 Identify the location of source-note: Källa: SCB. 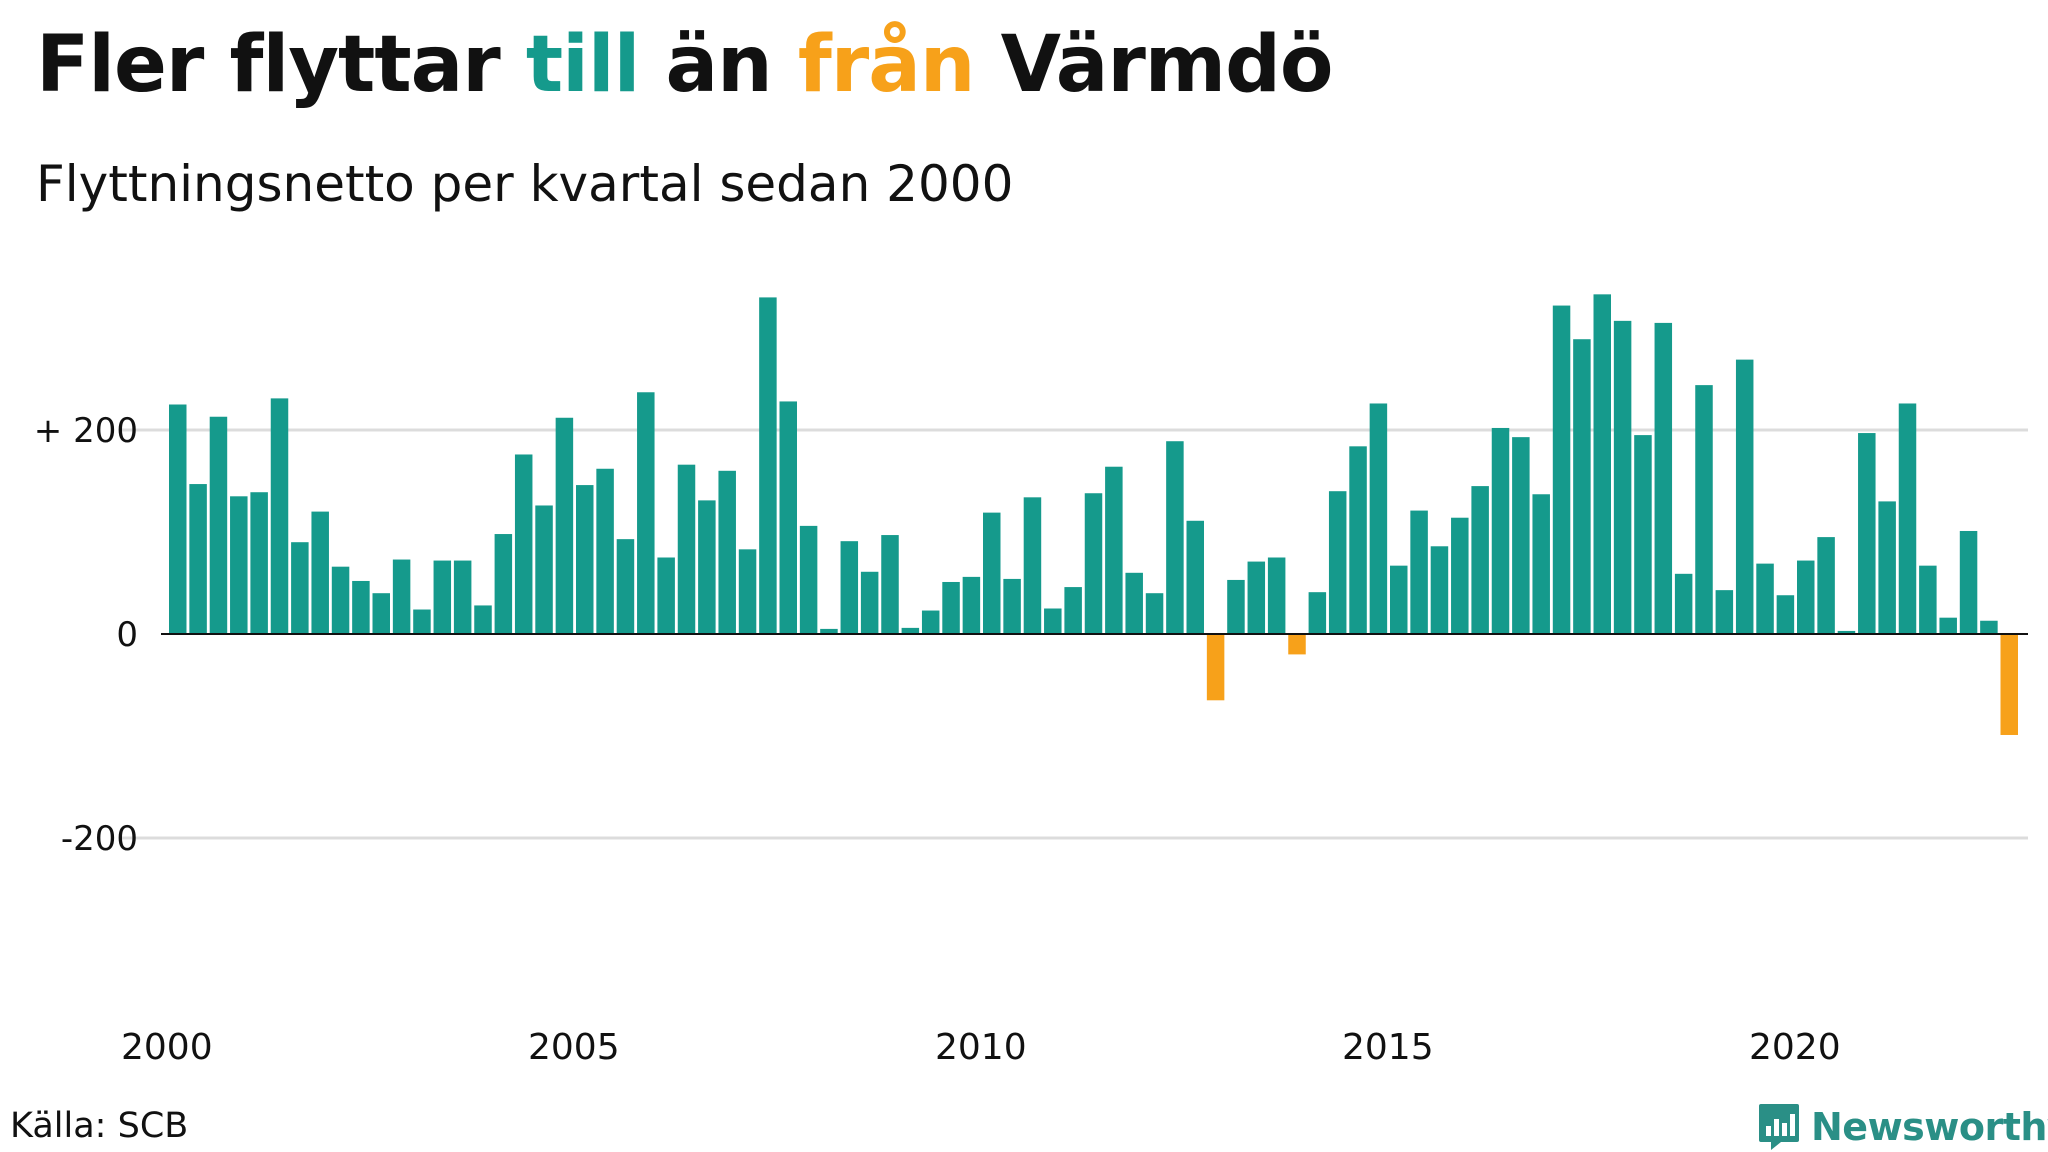
(99, 1126).